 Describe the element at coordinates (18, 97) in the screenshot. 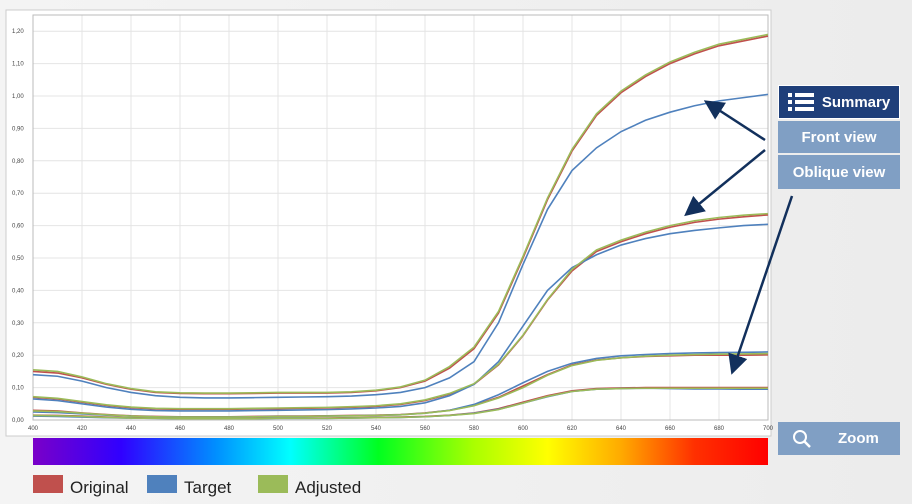

I see `y-tick-label: 1,00` at that location.